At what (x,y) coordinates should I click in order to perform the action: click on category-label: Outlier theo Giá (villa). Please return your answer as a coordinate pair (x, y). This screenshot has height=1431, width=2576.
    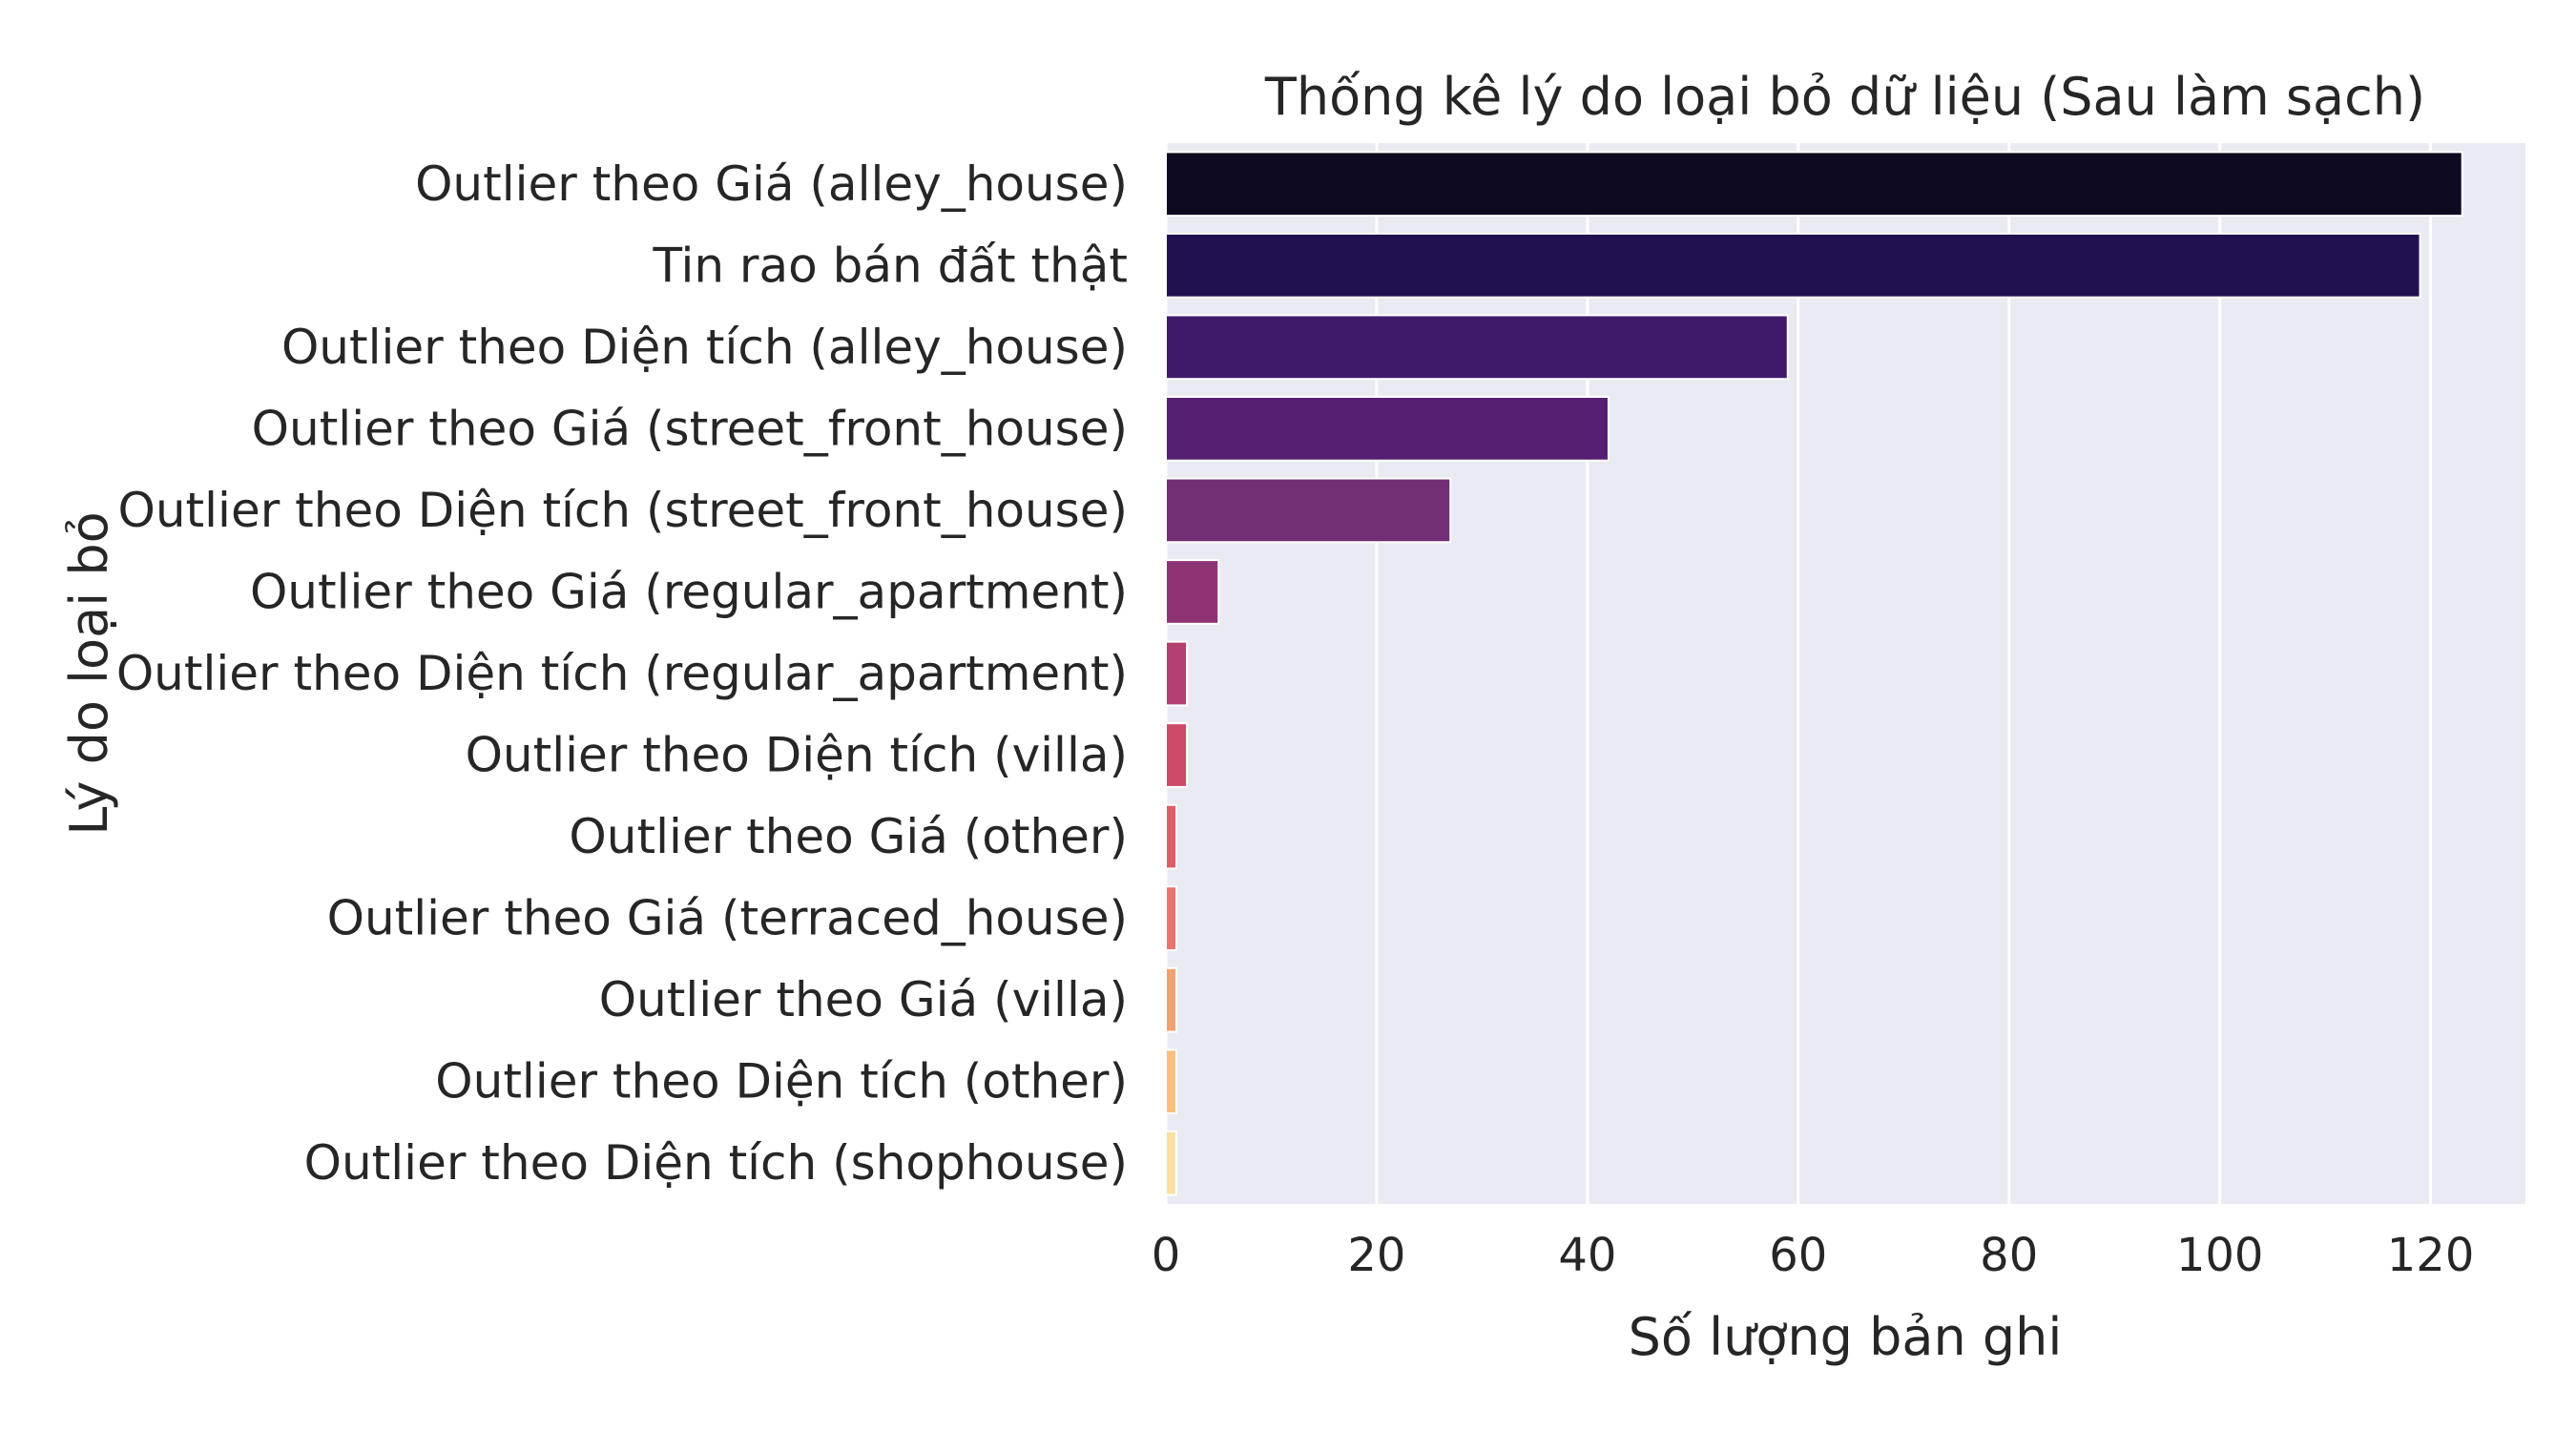
    Looking at the image, I should click on (863, 999).